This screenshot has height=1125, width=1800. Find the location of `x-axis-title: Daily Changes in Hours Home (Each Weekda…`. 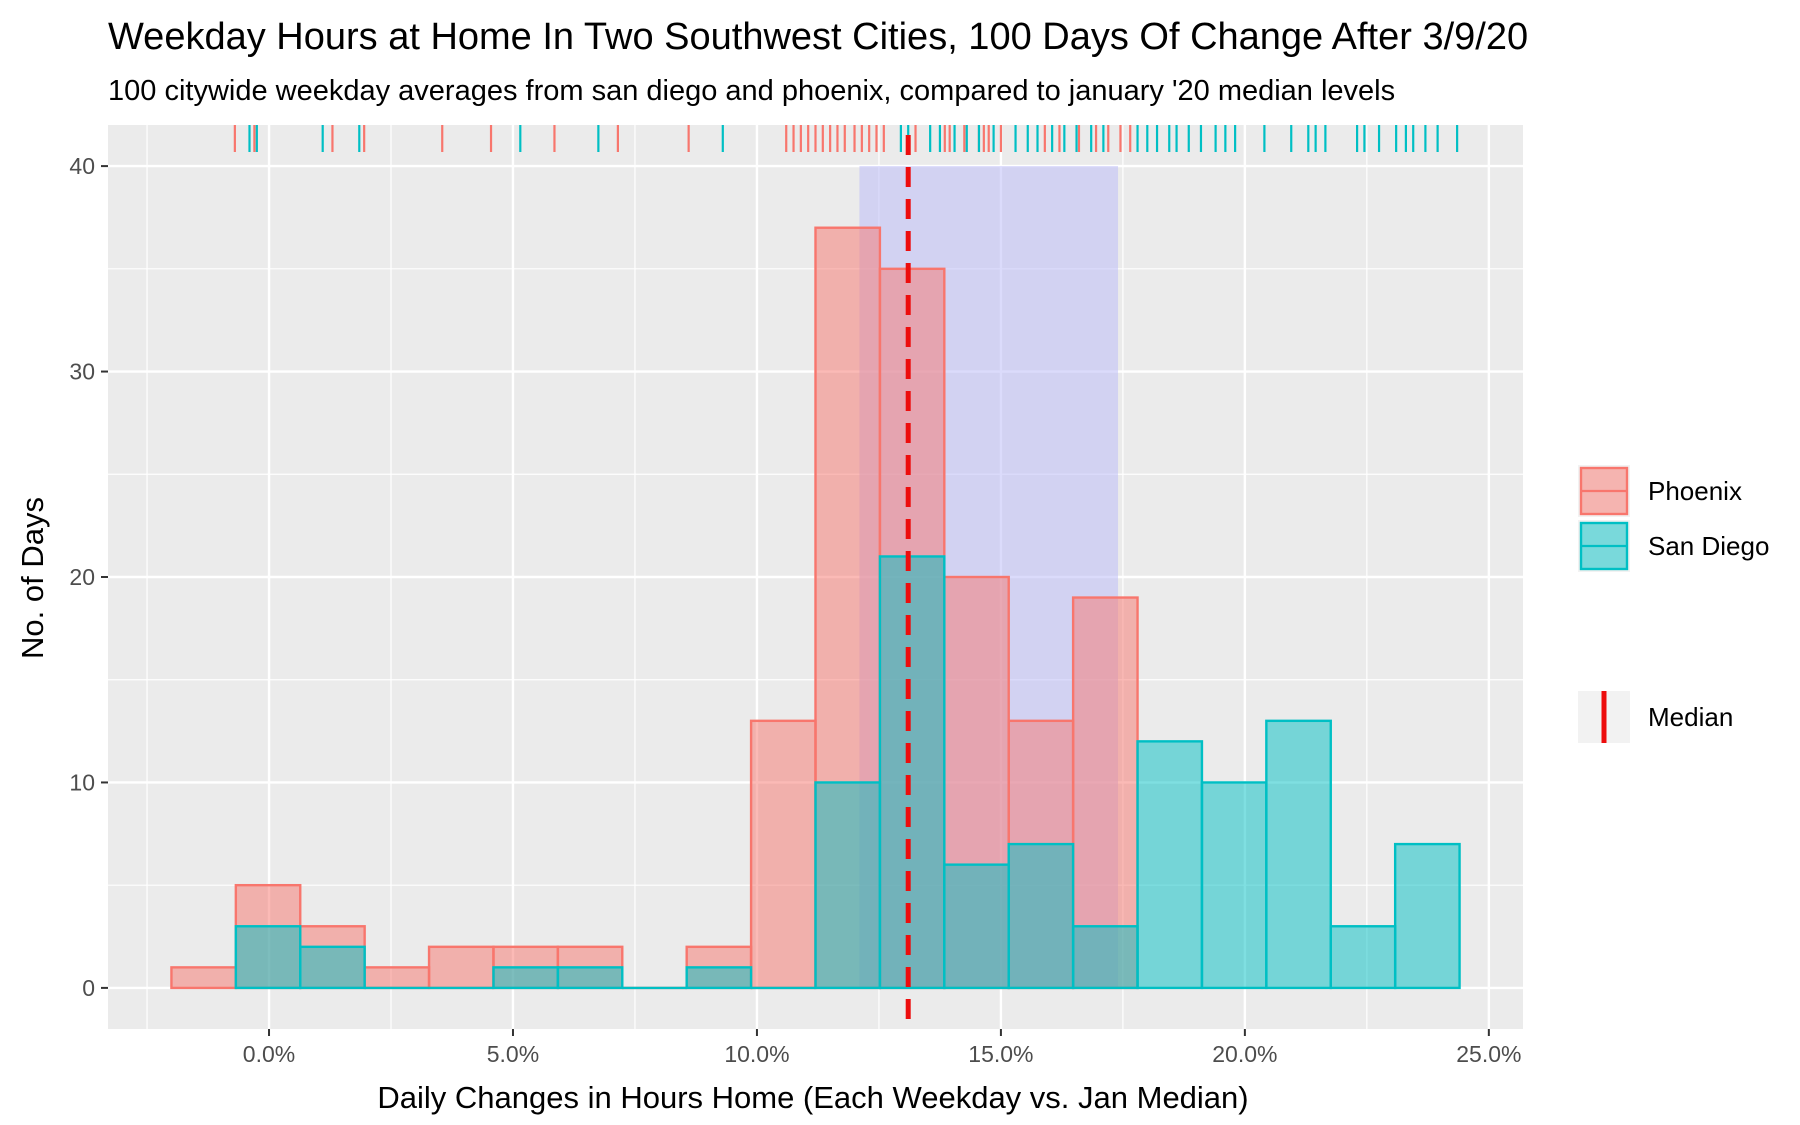

x-axis-title: Daily Changes in Hours Home (Each Weekda… is located at coordinates (812, 1097).